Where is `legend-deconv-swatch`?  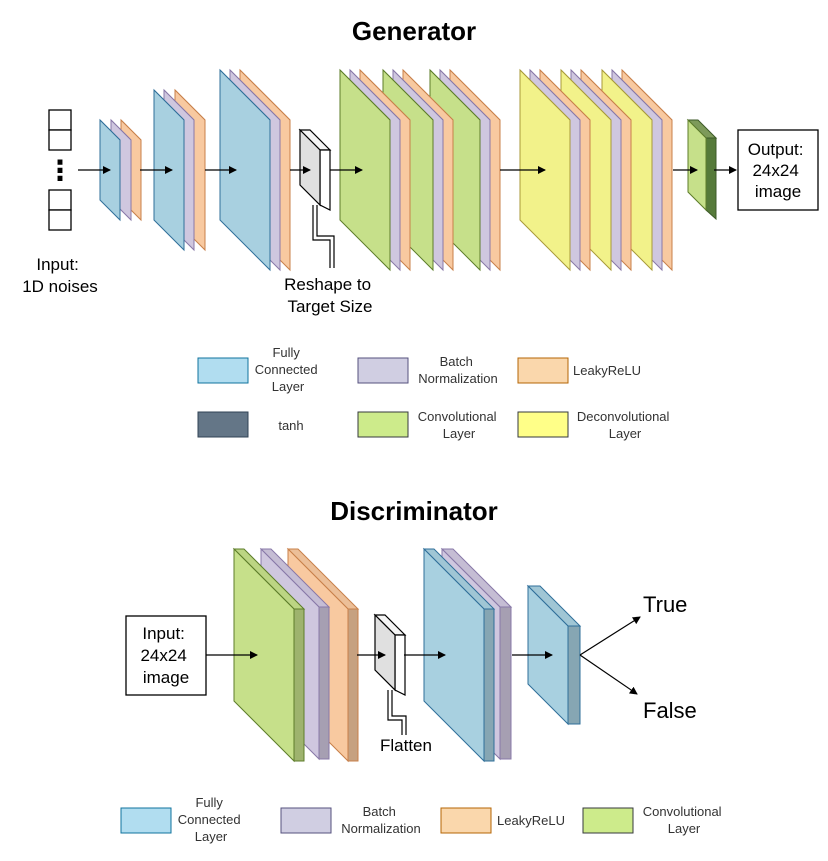
legend-deconv-swatch is located at coordinates (543, 424).